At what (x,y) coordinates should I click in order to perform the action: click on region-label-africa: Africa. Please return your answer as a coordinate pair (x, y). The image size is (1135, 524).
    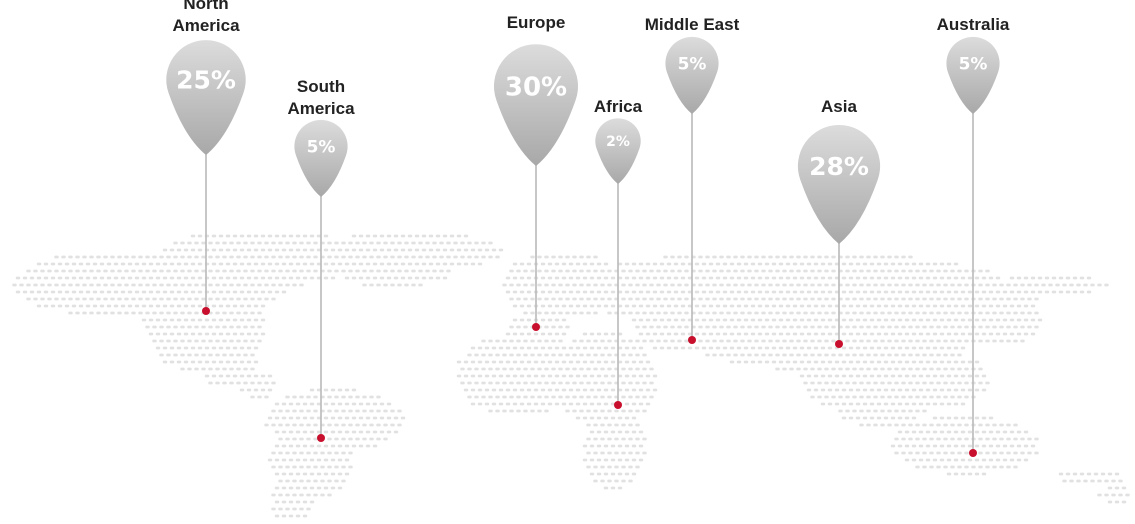
    Looking at the image, I should click on (618, 106).